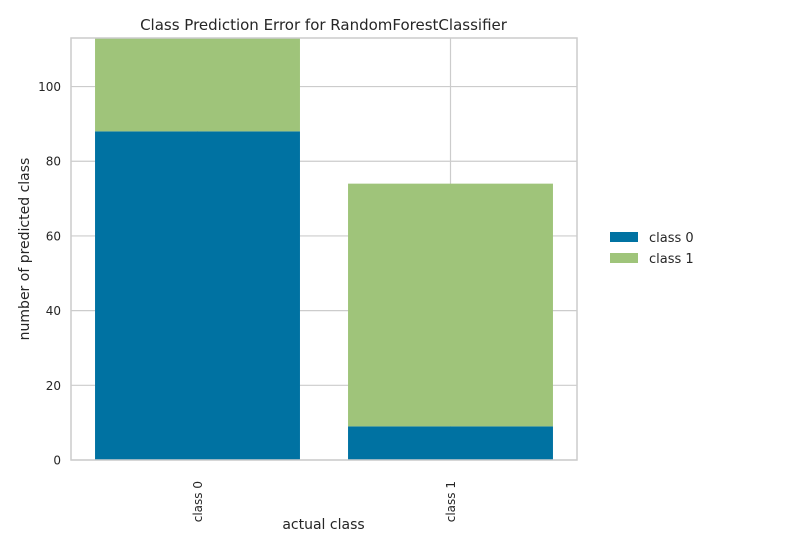  What do you see at coordinates (53, 162) in the screenshot?
I see `y-tick-label: 80` at bounding box center [53, 162].